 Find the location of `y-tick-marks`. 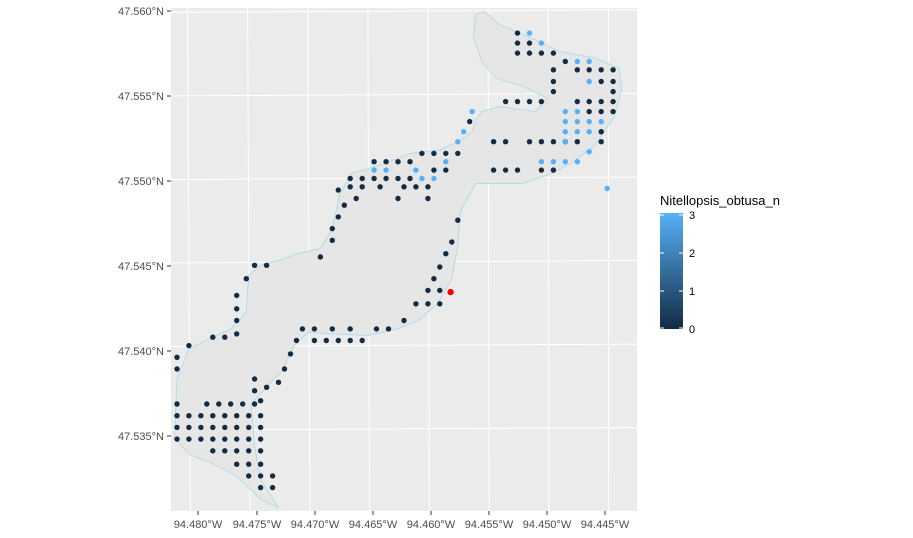

y-tick-marks is located at coordinates (169, 223).